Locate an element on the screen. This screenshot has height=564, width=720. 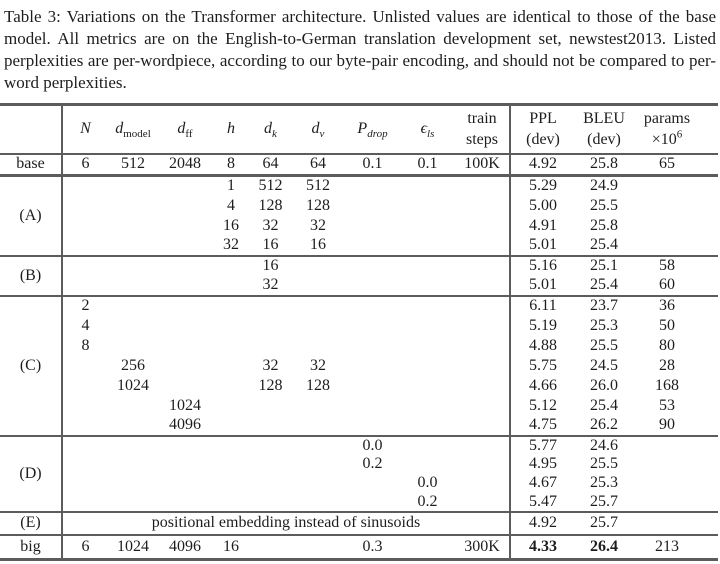
table-cell: 4.95 is located at coordinates (543, 463).